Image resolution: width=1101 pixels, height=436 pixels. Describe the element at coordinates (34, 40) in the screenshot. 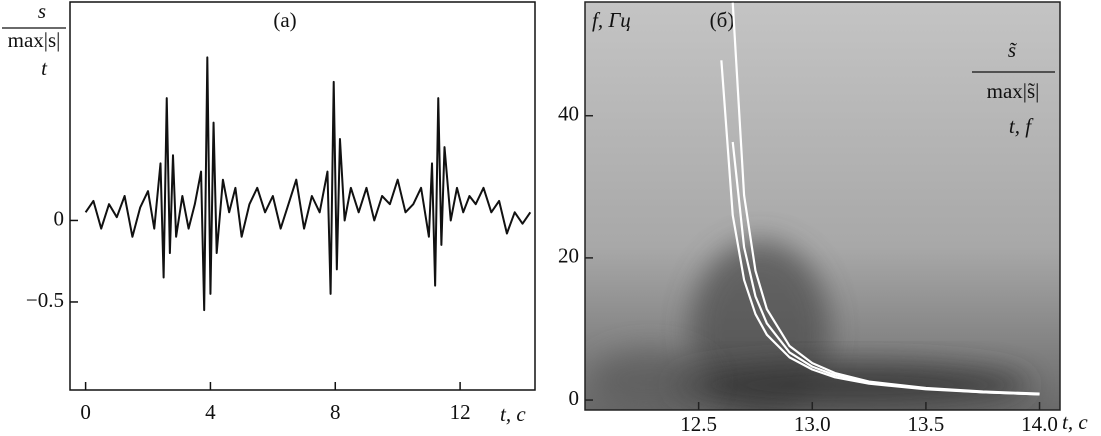

I see `y-label: max|s|` at that location.